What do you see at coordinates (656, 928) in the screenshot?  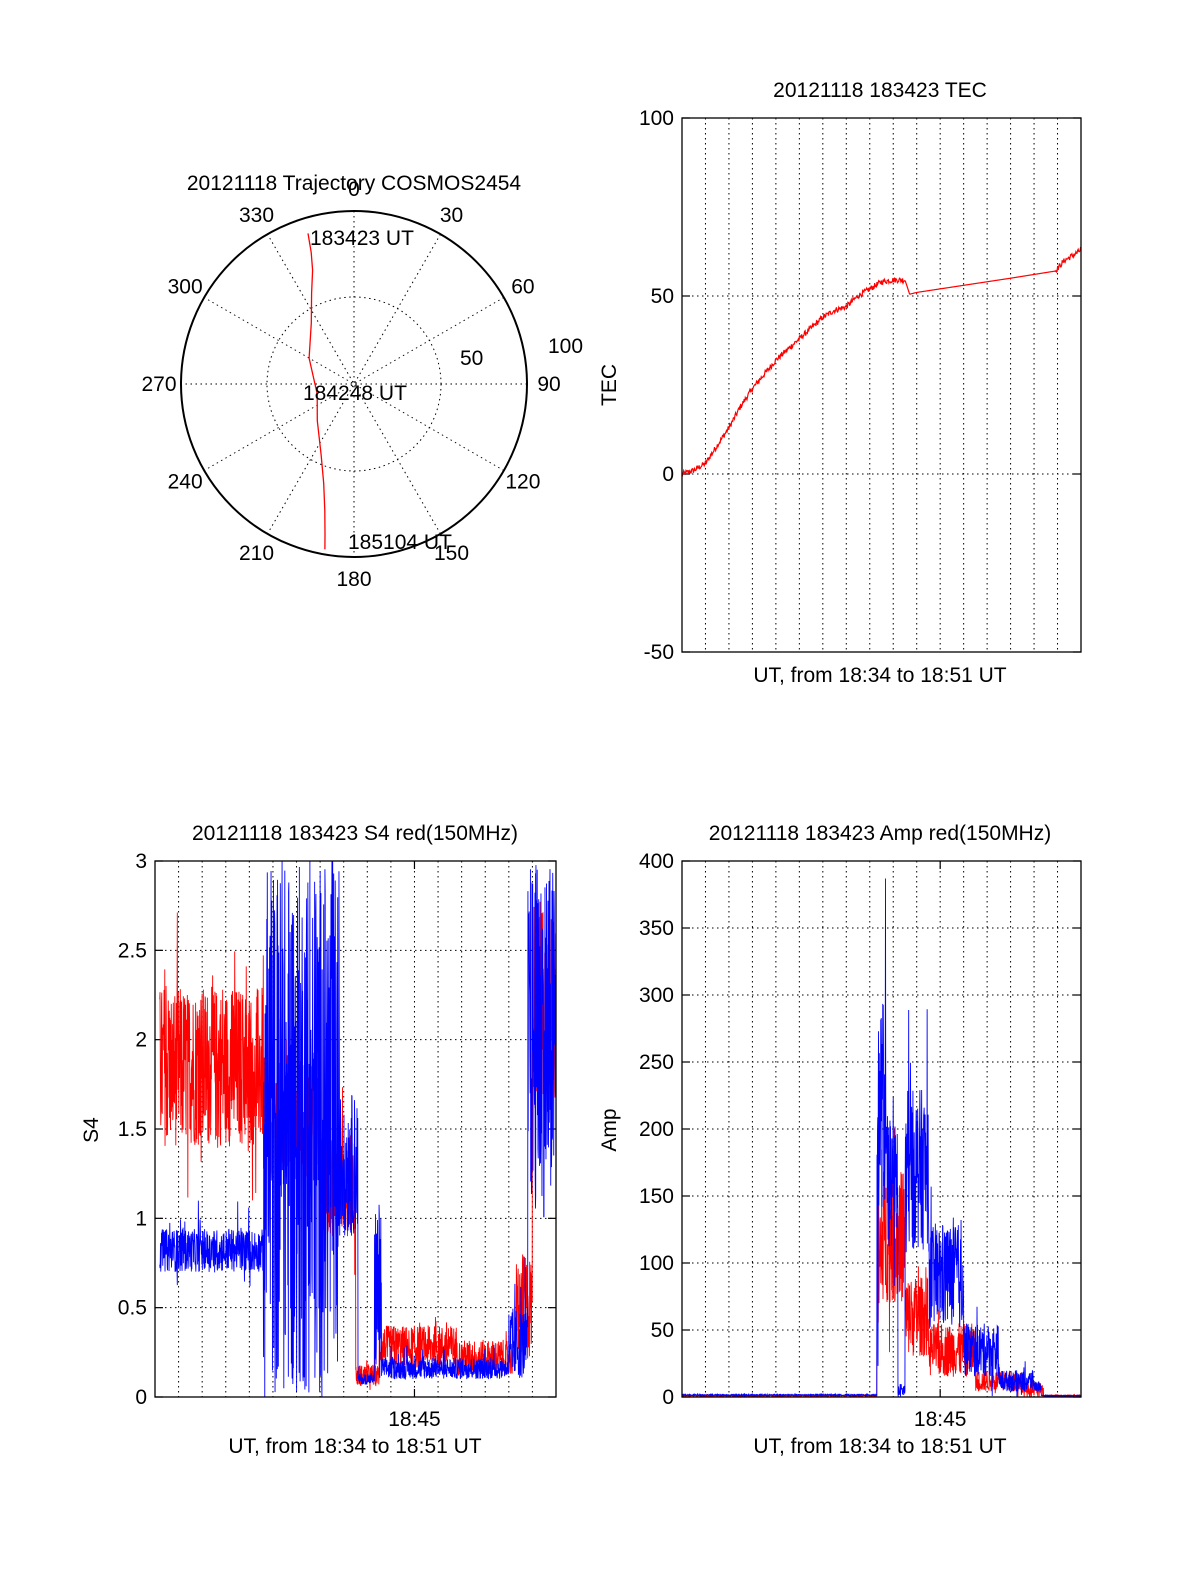 I see `amp-ytick-label-1: 350` at bounding box center [656, 928].